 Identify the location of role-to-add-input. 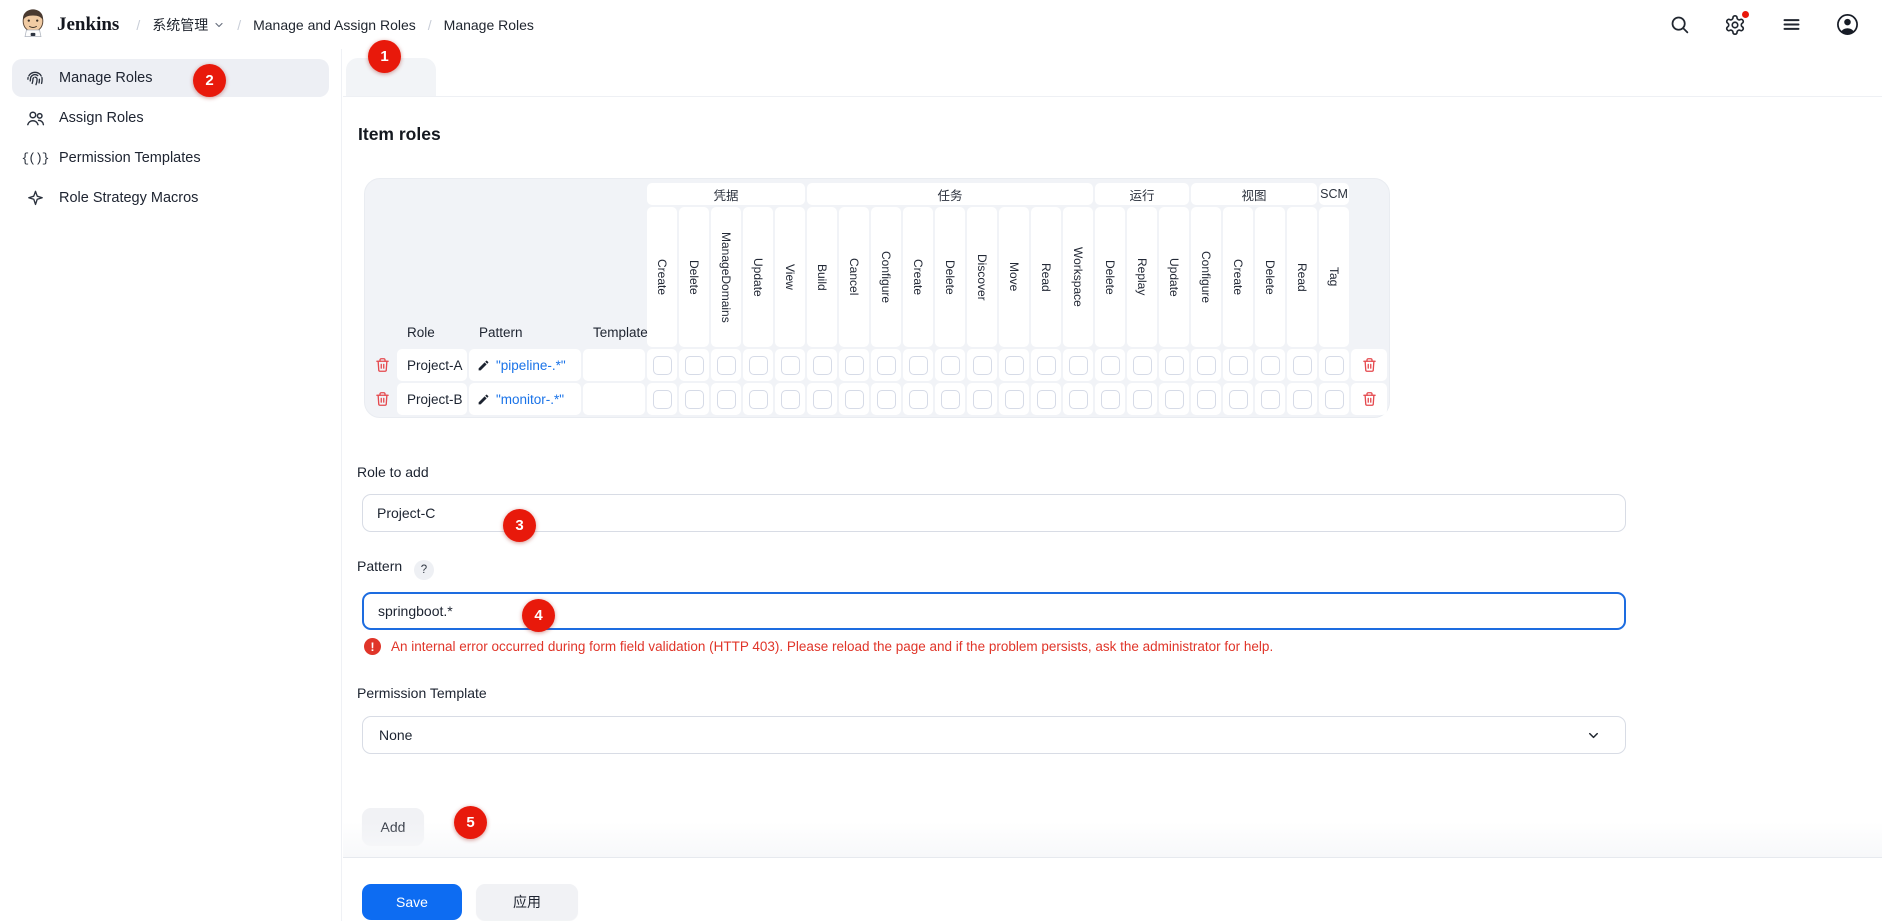
(994, 513).